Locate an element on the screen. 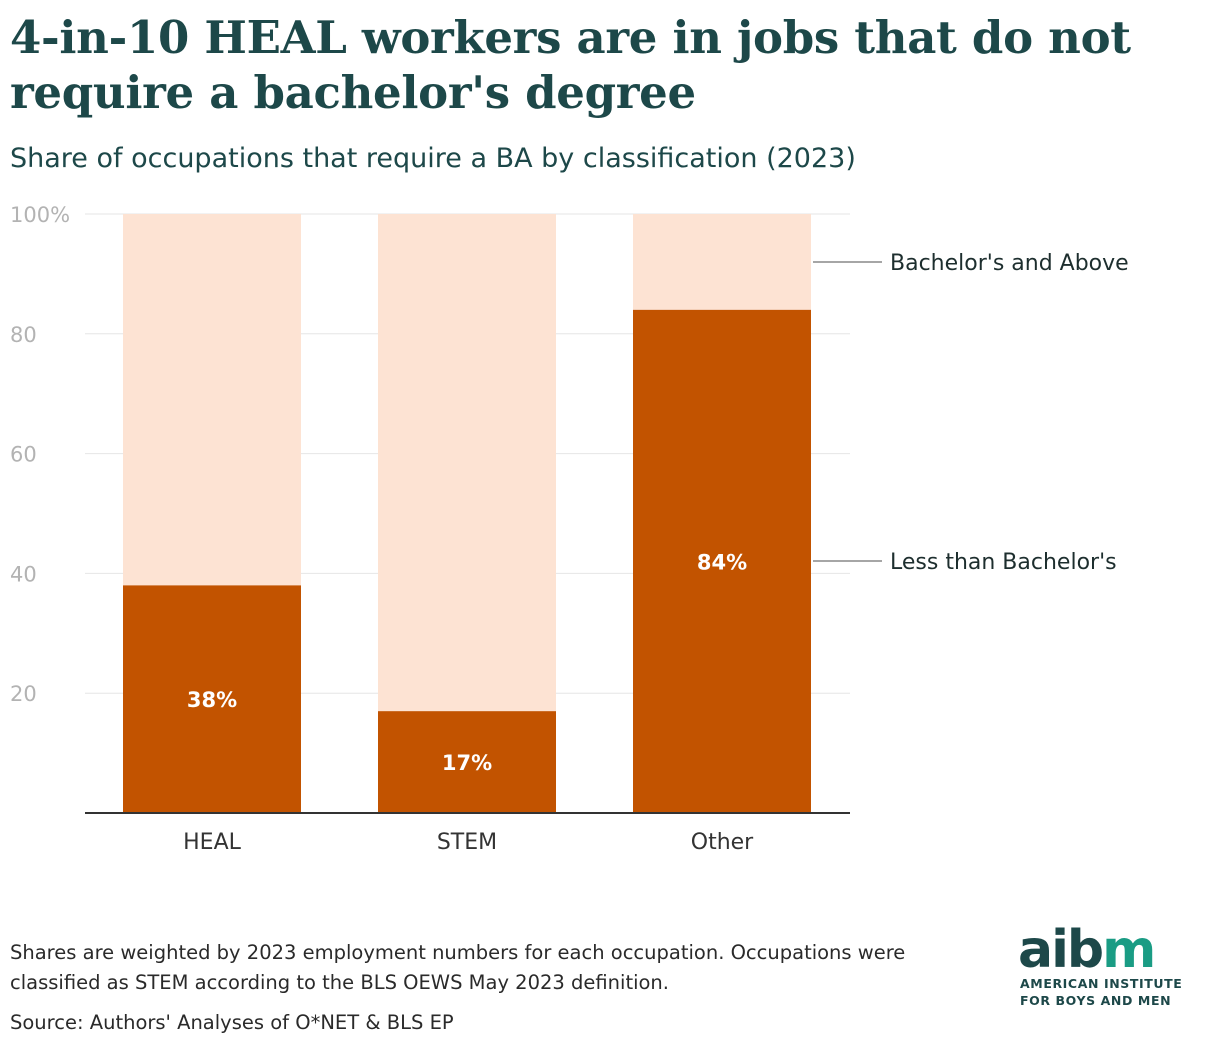 The height and width of the screenshot is (1046, 1220). data-label-other: 84% is located at coordinates (722, 562).